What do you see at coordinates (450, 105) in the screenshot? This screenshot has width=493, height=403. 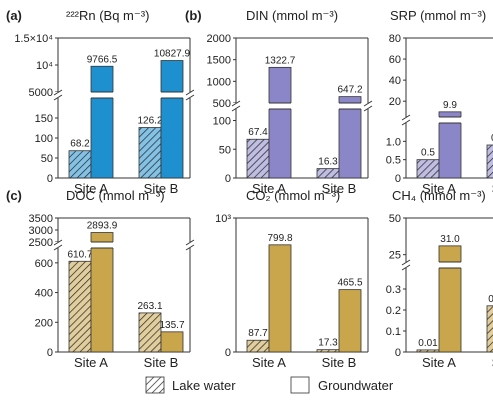 I see `bar-value-label: 9.9` at bounding box center [450, 105].